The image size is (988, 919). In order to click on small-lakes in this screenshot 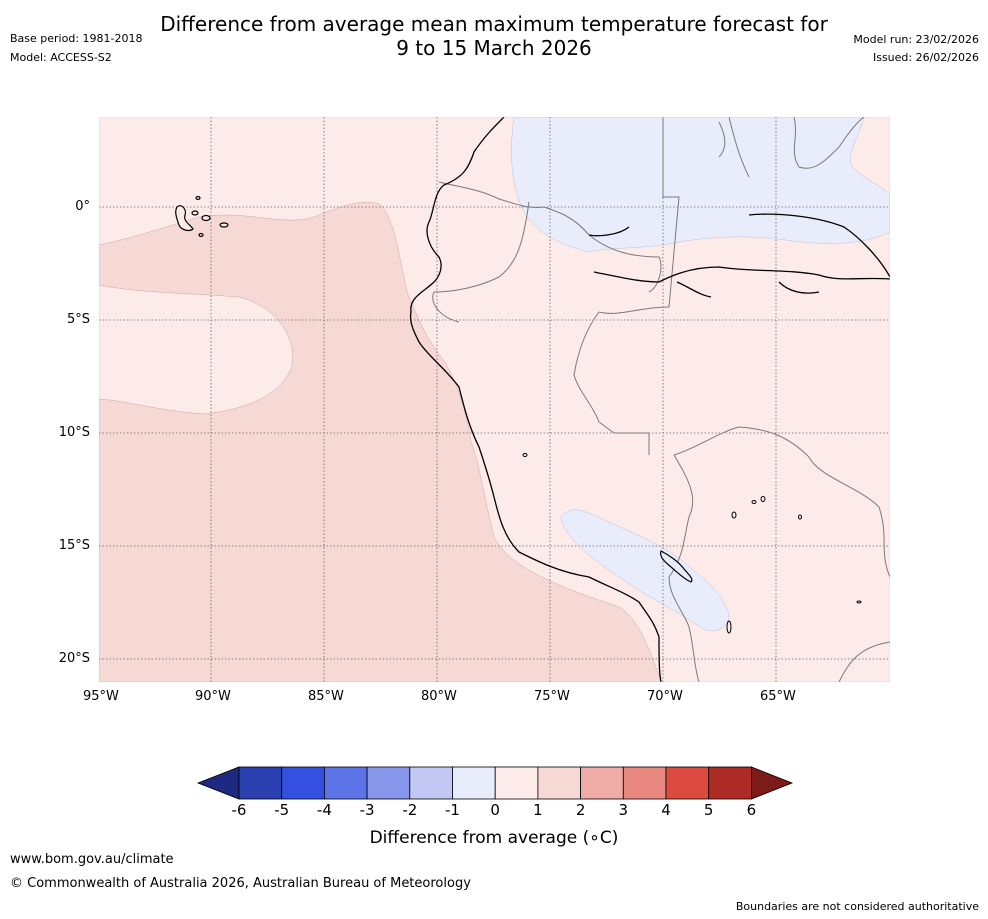, I will do `click(692, 543)`.